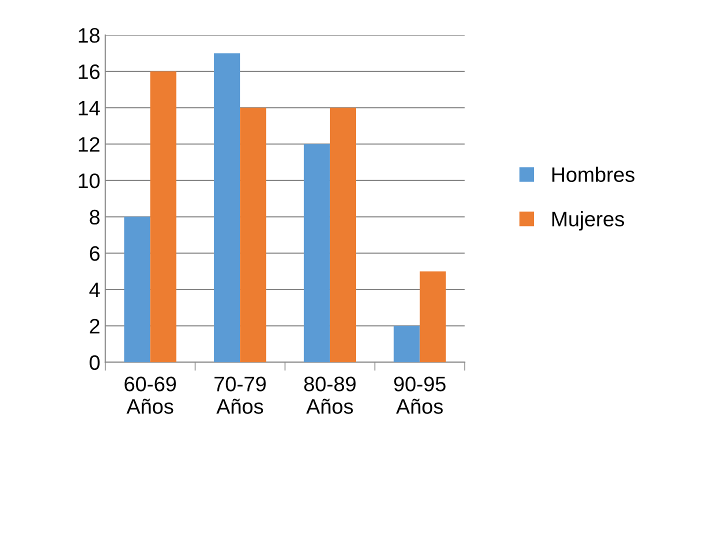 The height and width of the screenshot is (539, 702). Describe the element at coordinates (420, 395) in the screenshot. I see `x-tick-label: 90-95 Años` at that location.